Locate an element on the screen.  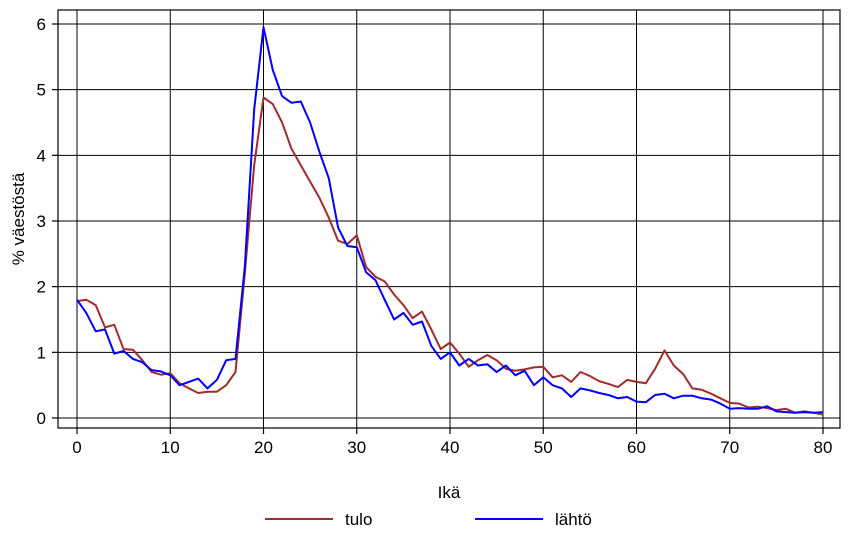
legend-label-0: tulo is located at coordinates (358, 519).